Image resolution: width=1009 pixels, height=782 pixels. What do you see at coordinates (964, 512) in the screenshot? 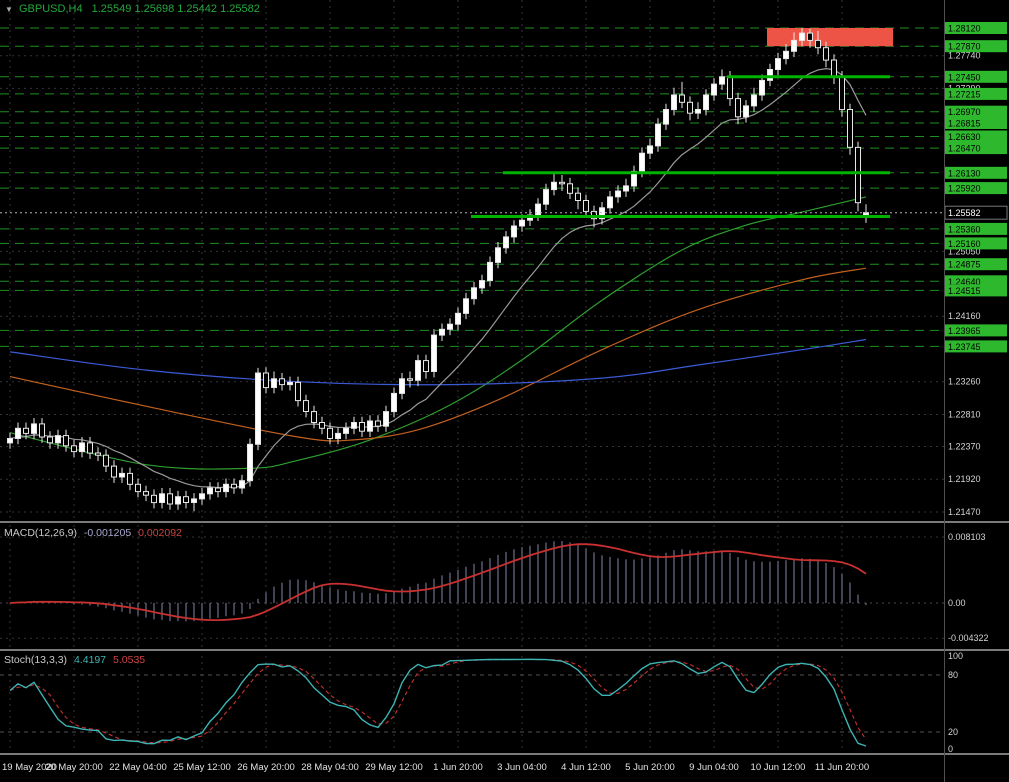
I see `svg-text: 1.21470` at bounding box center [964, 512].